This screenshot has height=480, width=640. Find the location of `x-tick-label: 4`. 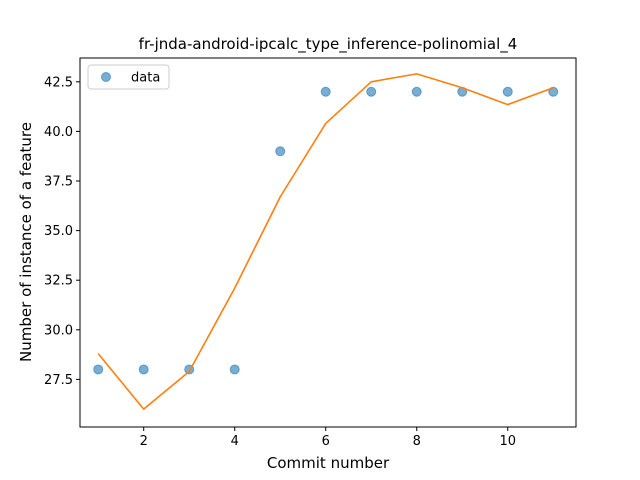

x-tick-label: 4 is located at coordinates (235, 441).